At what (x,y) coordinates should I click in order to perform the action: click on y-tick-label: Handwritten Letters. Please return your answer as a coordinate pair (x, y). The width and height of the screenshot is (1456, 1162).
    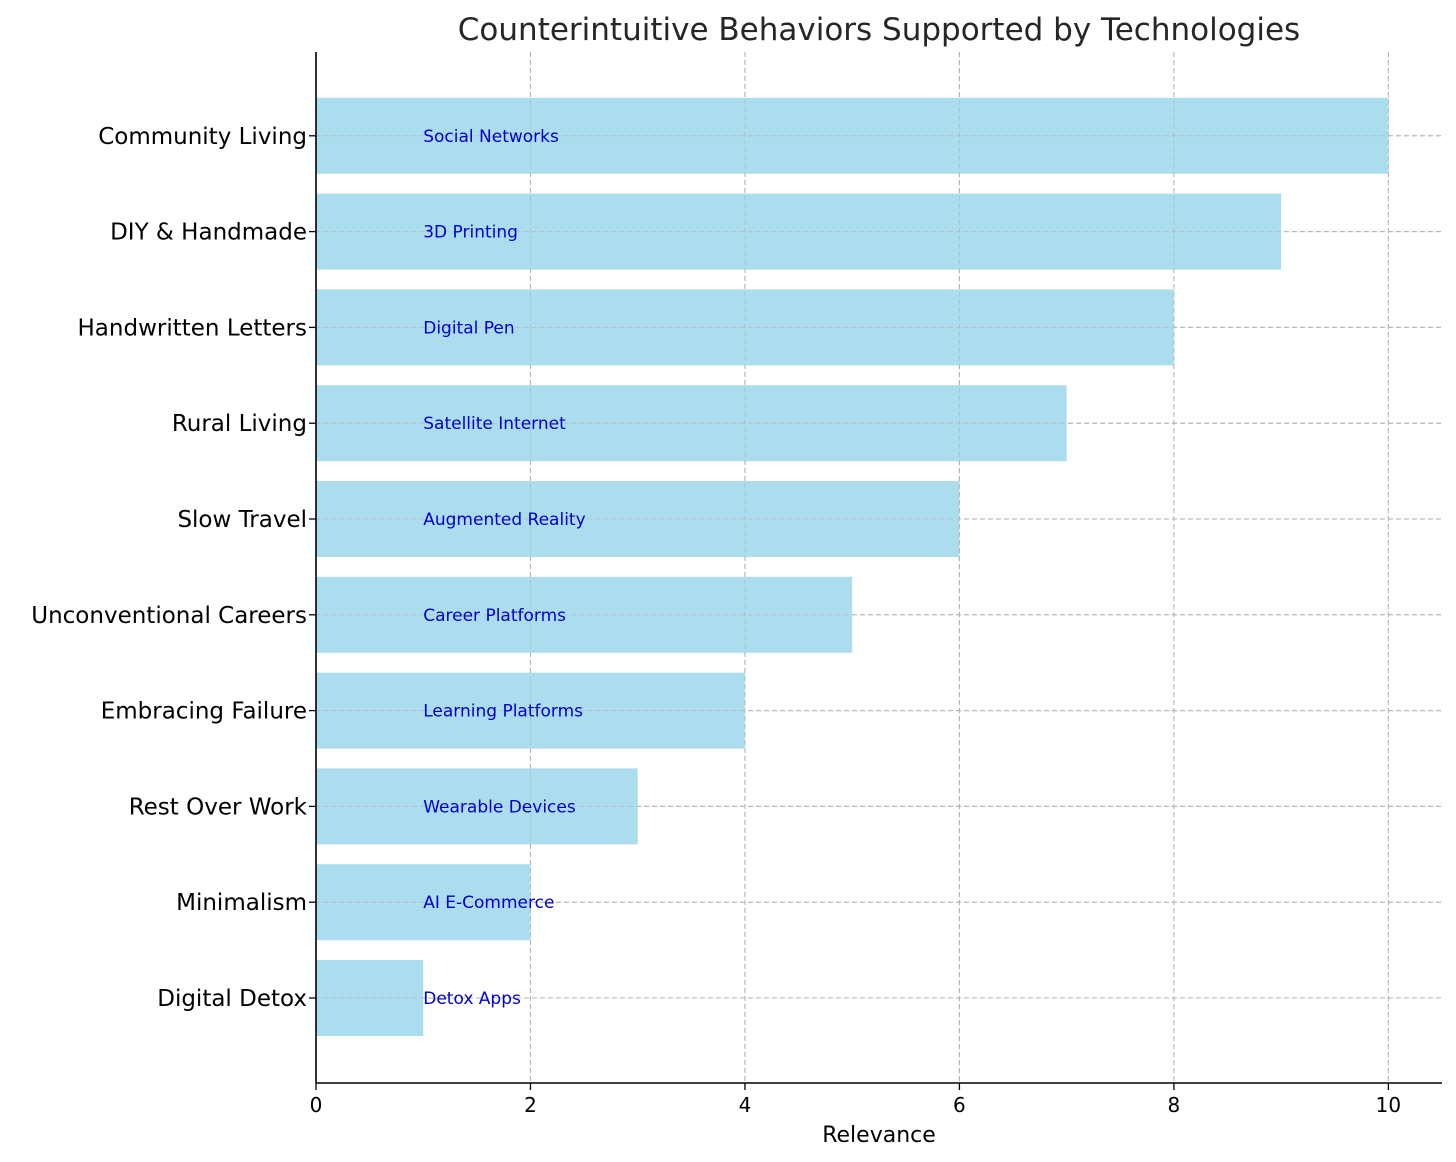
    Looking at the image, I should click on (192, 328).